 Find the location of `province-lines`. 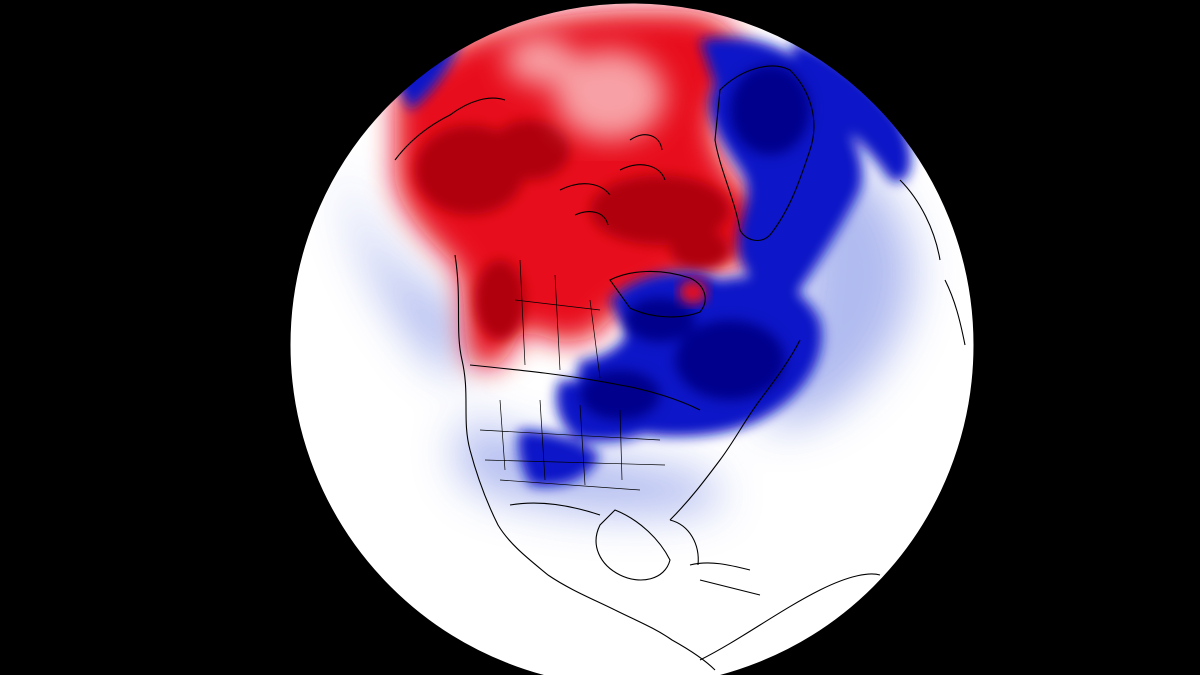

province-lines is located at coordinates (557, 319).